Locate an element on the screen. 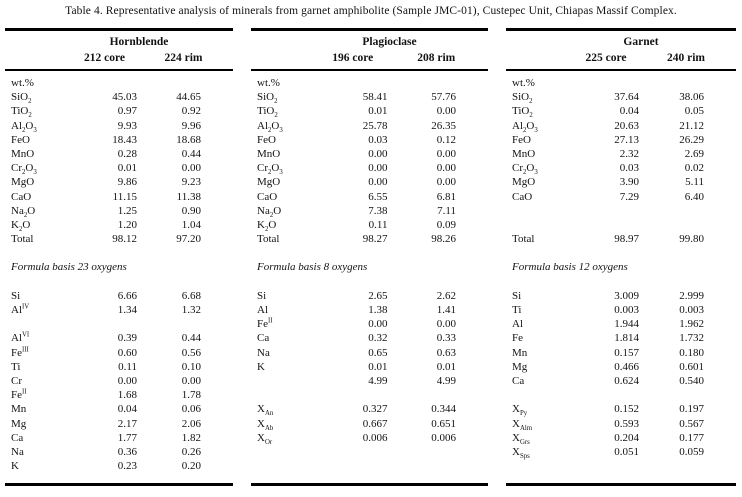  table-row: Al 1.38 1.41 is located at coordinates (369, 310).